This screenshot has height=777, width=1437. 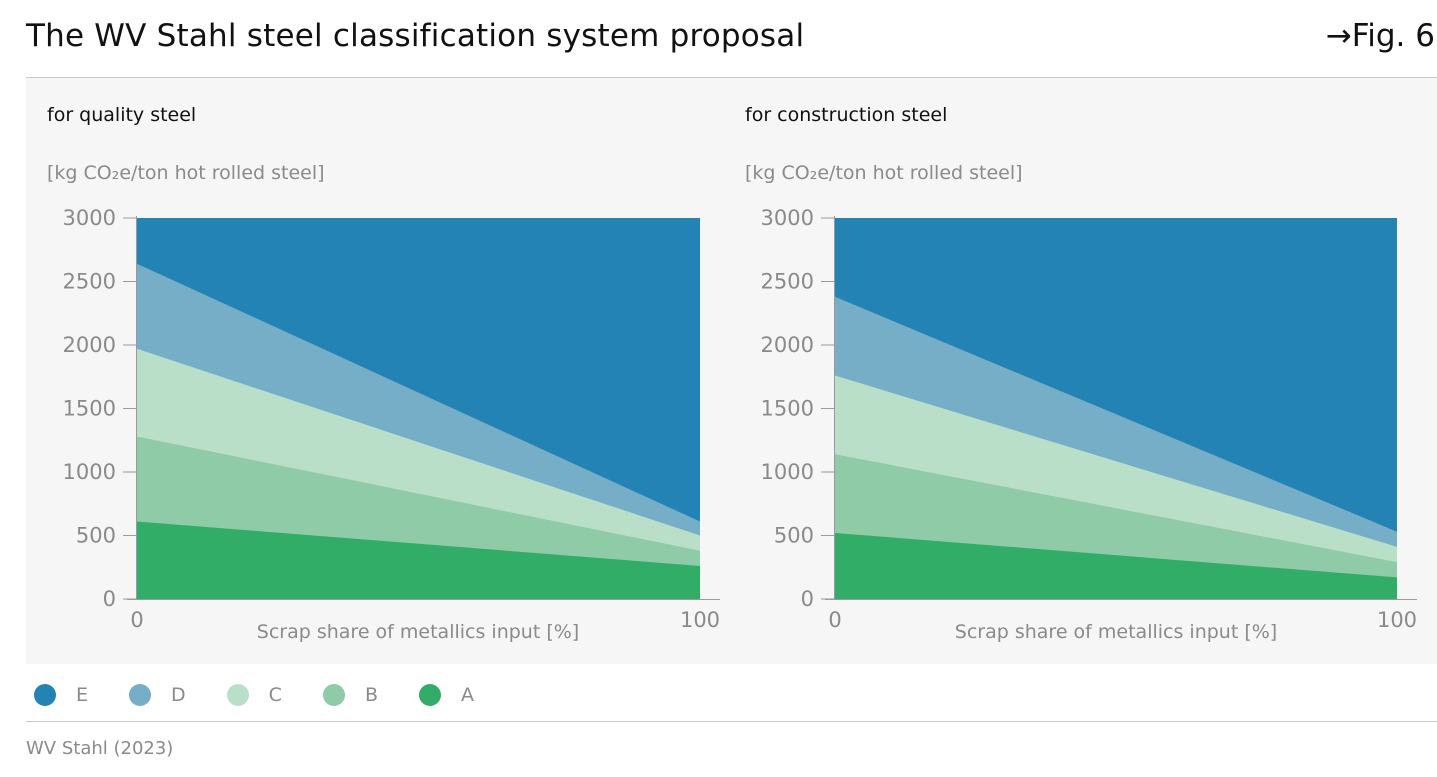 I want to click on legend-label: B, so click(x=371, y=695).